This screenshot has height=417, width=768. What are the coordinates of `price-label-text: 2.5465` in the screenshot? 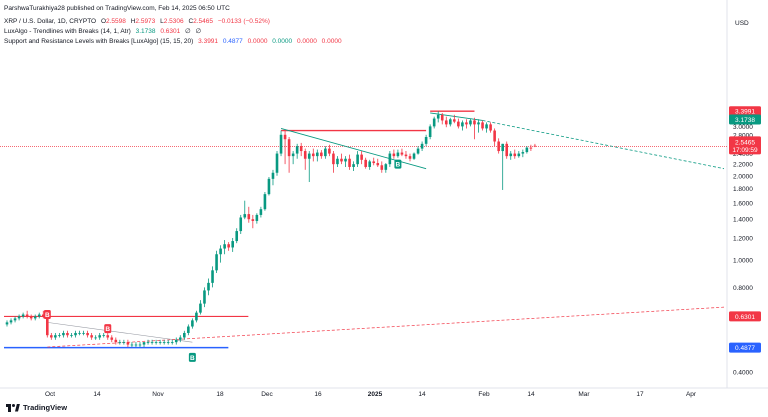 It's located at (745, 142).